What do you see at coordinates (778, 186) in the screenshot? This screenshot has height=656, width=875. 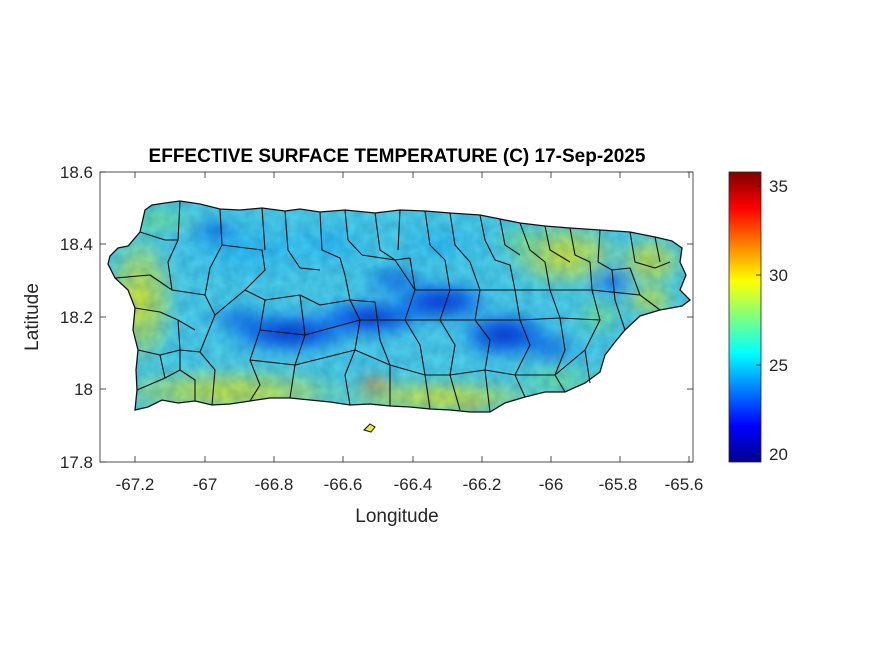 I see `colorbar-tick-label: 35` at bounding box center [778, 186].